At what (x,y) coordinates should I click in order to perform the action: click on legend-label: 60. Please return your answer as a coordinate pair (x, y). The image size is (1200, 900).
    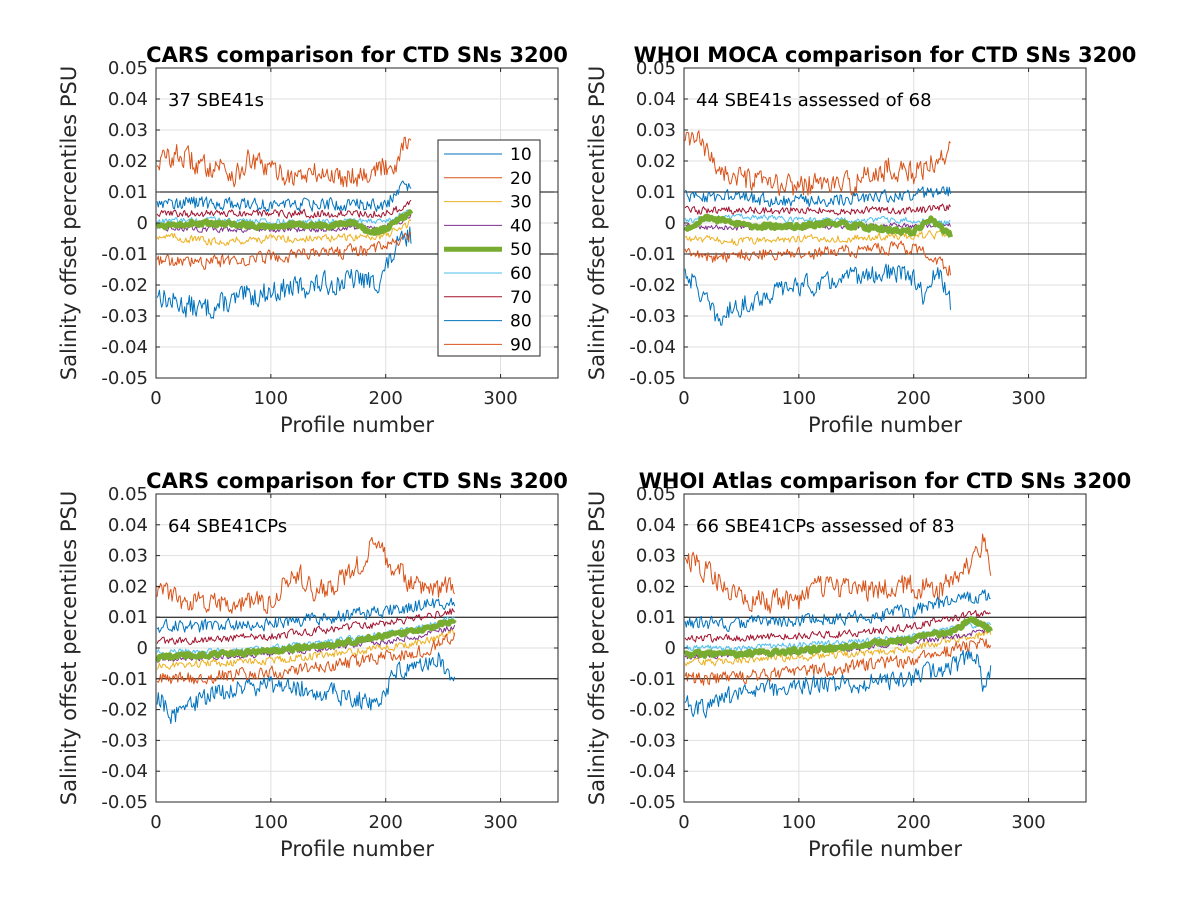
    Looking at the image, I should click on (521, 274).